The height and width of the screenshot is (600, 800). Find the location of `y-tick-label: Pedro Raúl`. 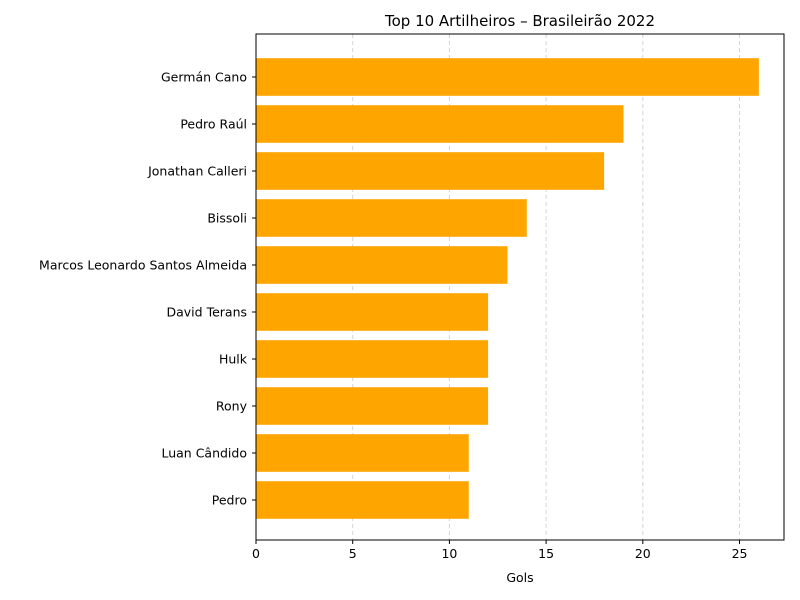

y-tick-label: Pedro Raúl is located at coordinates (213, 124).